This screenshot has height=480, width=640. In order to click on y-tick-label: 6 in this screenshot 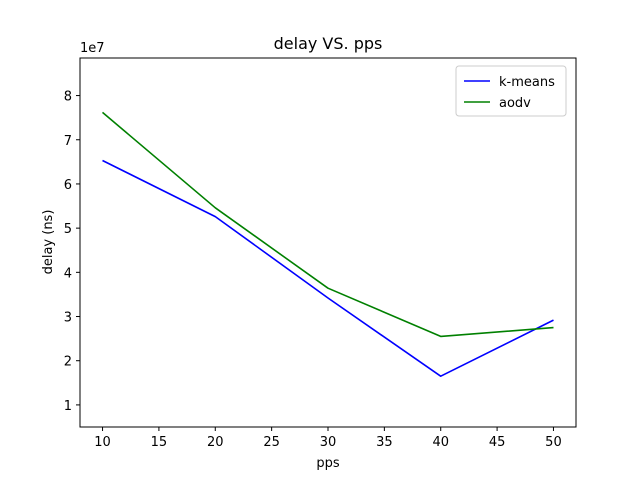, I will do `click(68, 185)`.